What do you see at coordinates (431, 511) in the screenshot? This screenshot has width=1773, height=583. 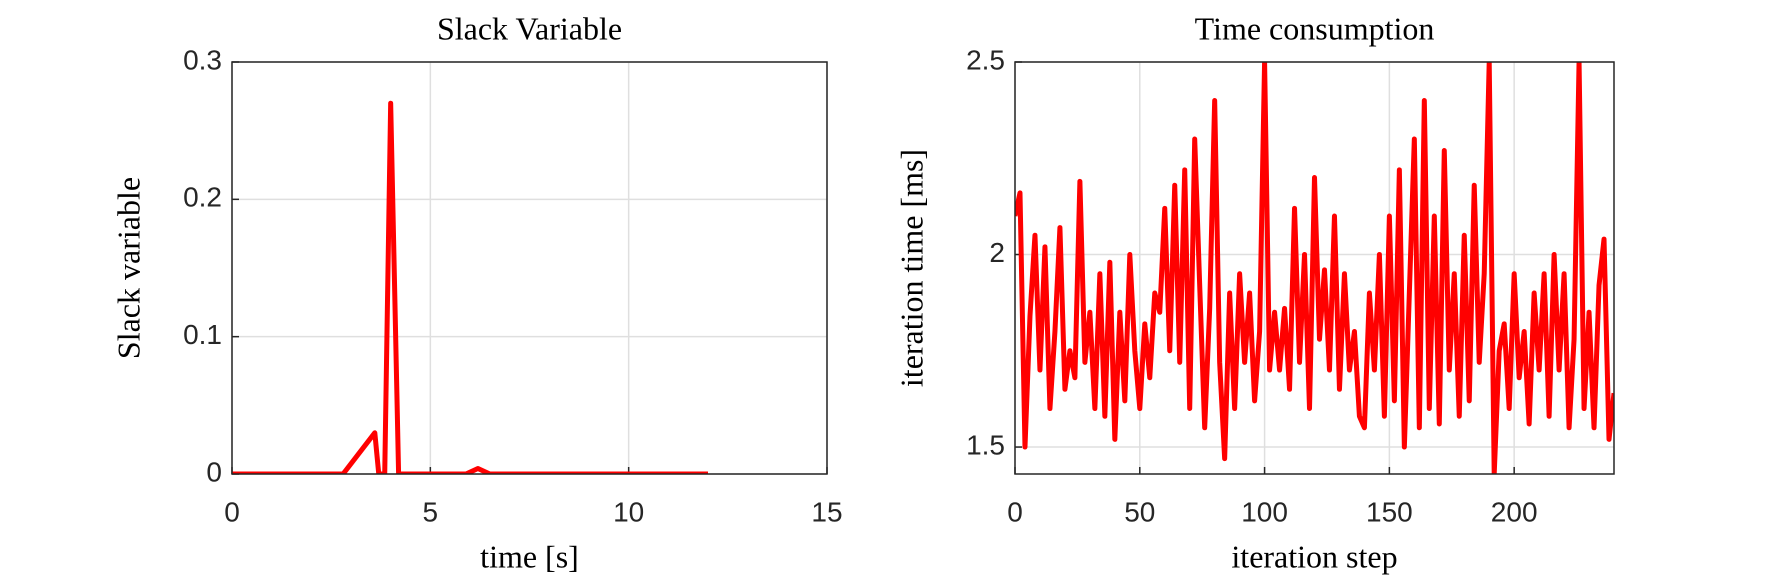 I see `x-tick-label: 5` at bounding box center [431, 511].